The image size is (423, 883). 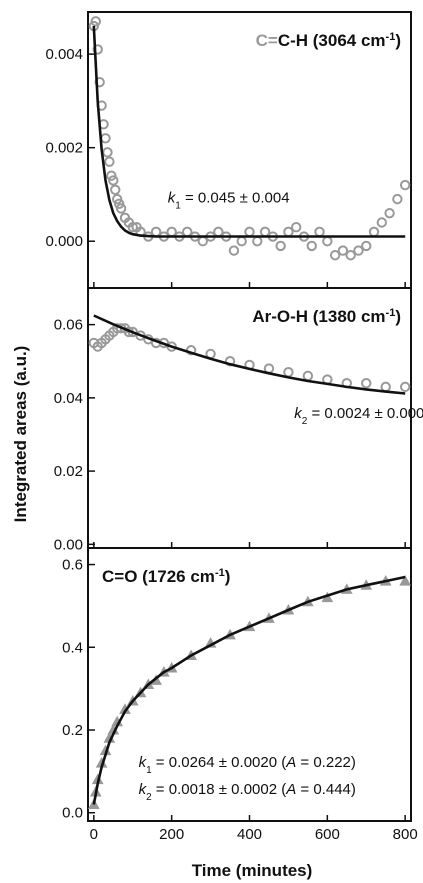 What do you see at coordinates (158, 576) in the screenshot?
I see `panel-label-main: C=O (1726 cm` at bounding box center [158, 576].